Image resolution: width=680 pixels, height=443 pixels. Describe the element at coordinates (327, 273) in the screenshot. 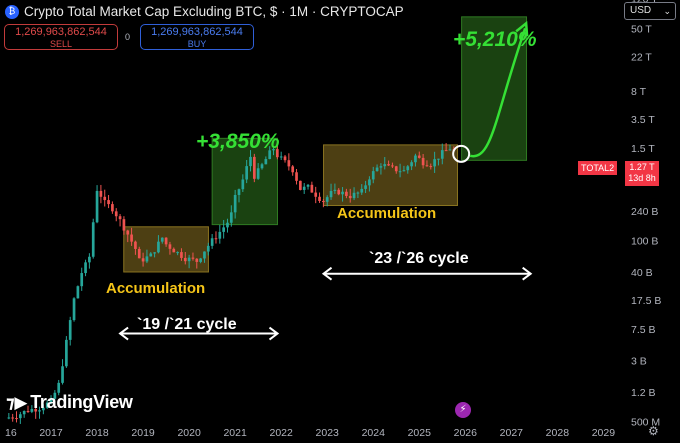

I see `cycle-arrow-2-left-head` at that location.